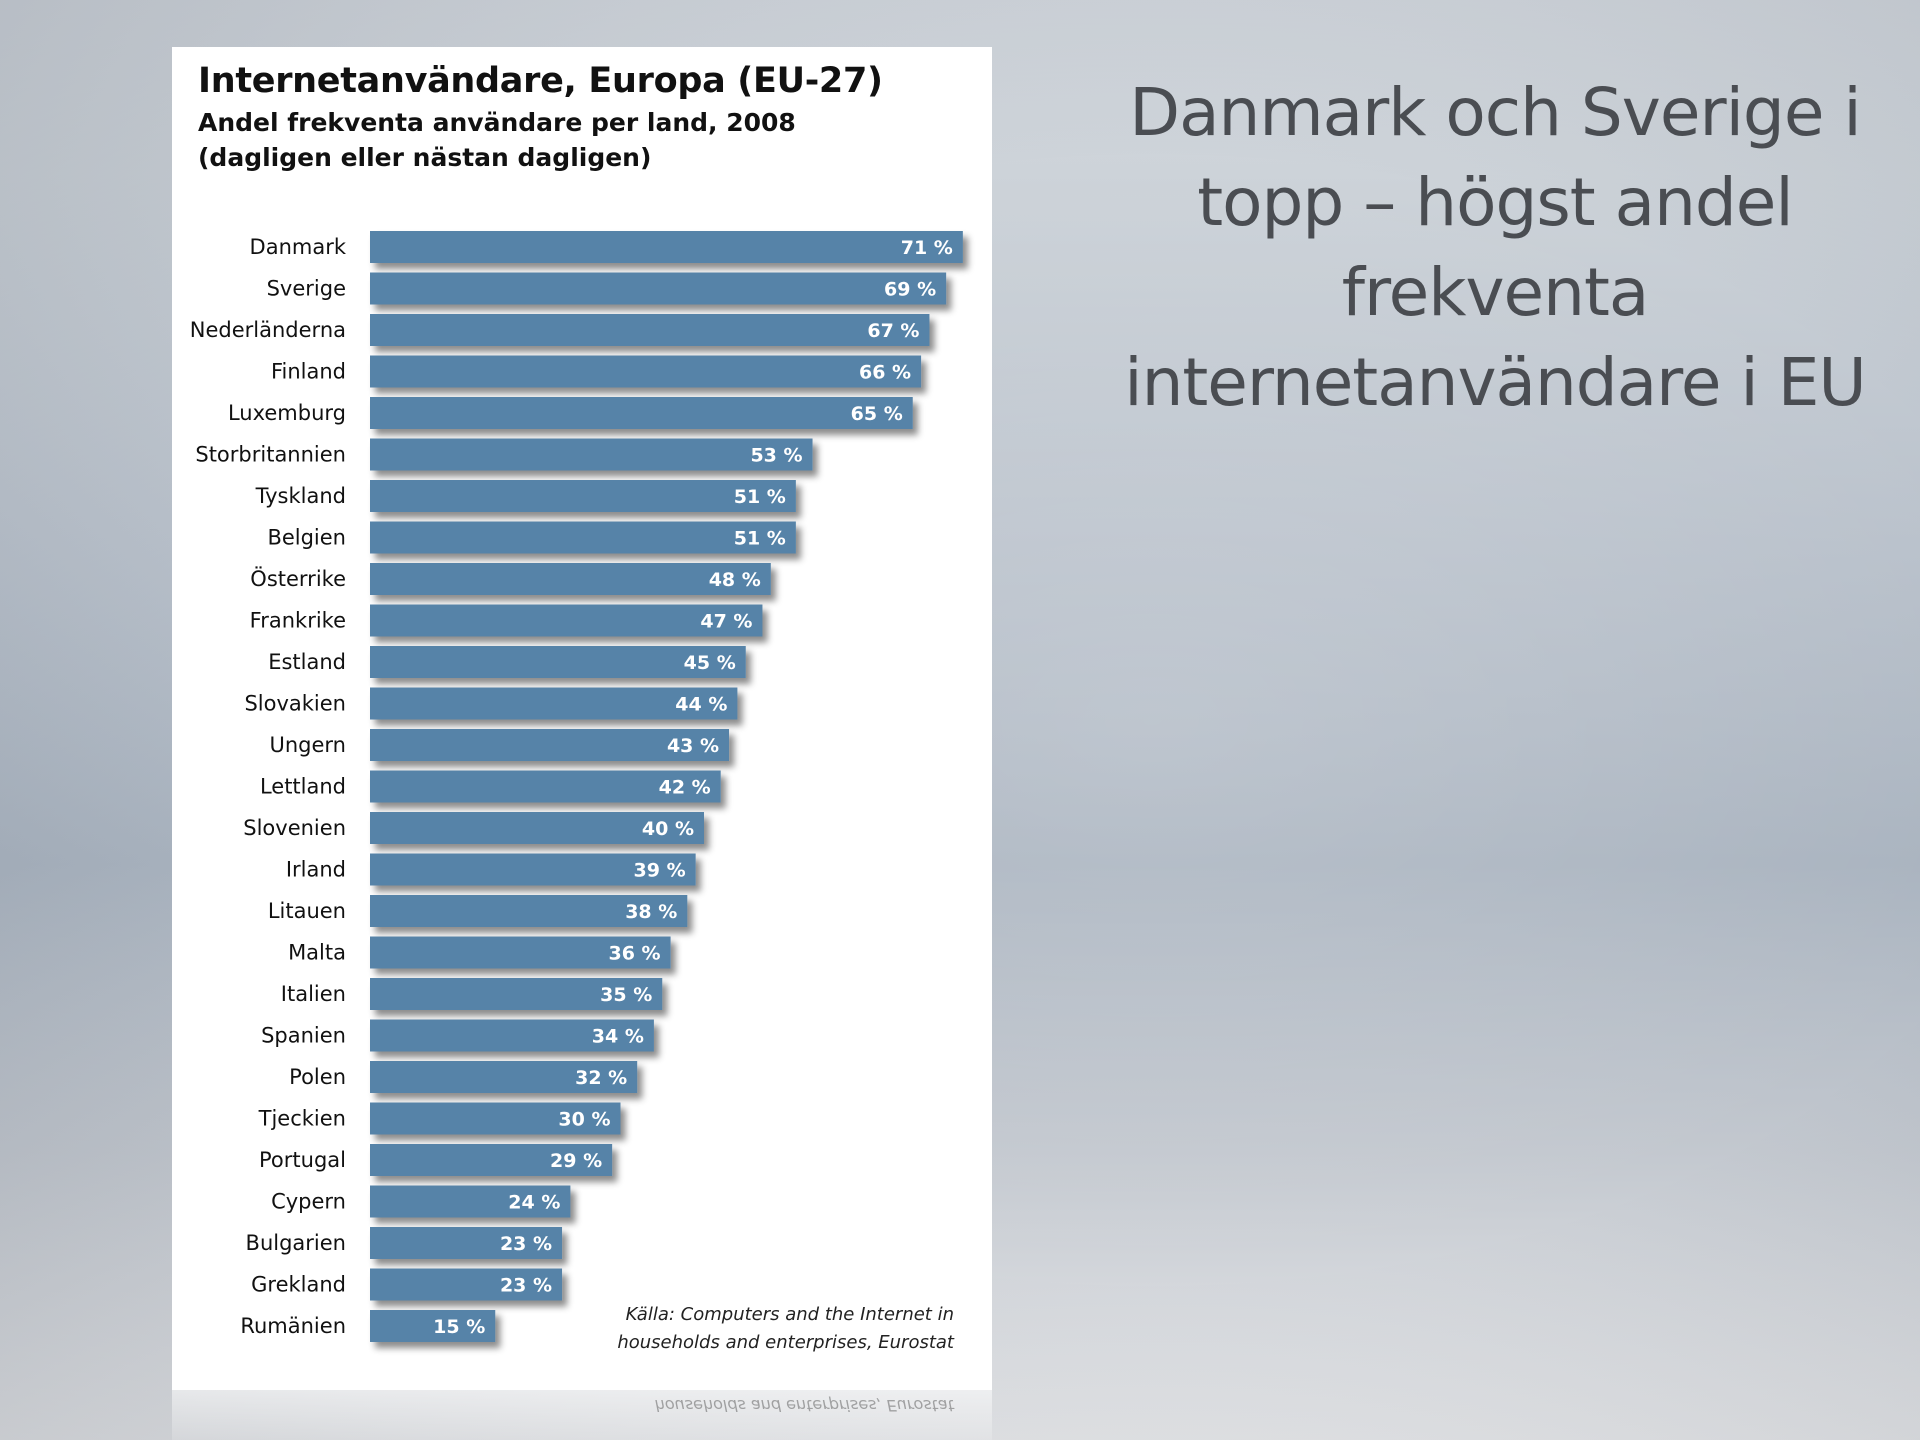  I want to click on category-label-polen: Polen, so click(317, 1077).